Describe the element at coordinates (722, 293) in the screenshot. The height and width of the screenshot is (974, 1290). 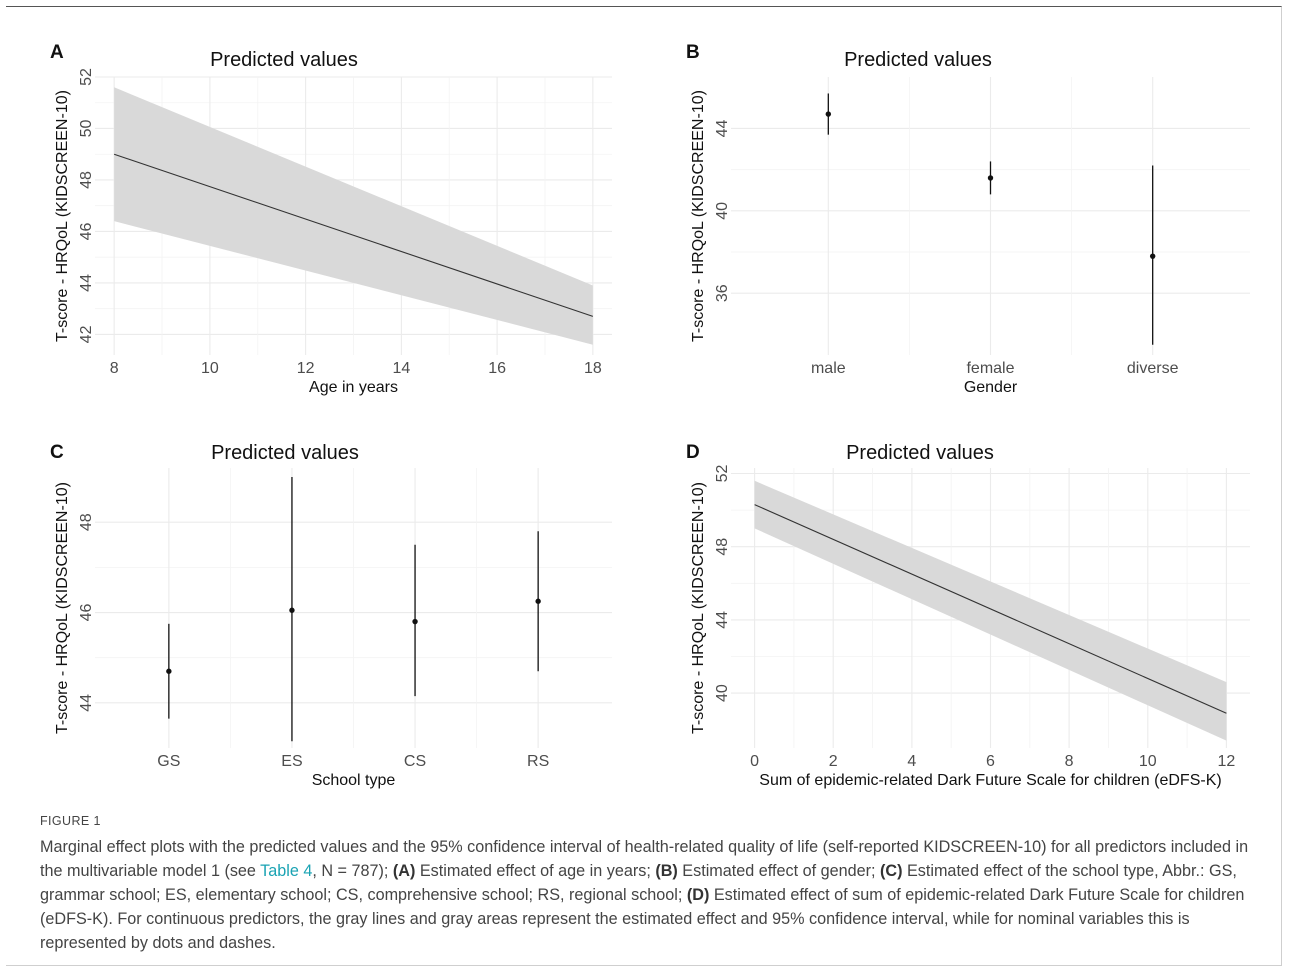
I see `y-tick-label: 36` at that location.